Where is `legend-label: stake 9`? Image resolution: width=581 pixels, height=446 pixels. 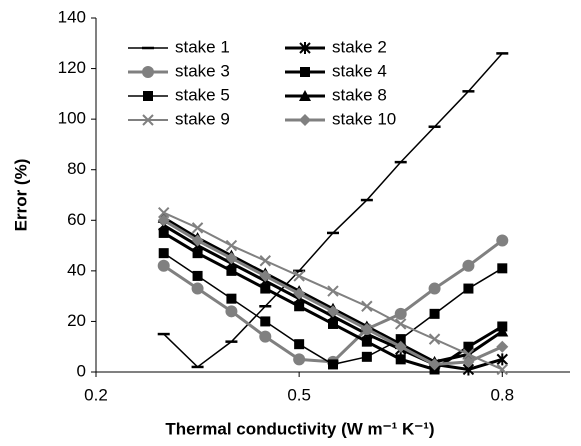
legend-label: stake 9 is located at coordinates (202, 118).